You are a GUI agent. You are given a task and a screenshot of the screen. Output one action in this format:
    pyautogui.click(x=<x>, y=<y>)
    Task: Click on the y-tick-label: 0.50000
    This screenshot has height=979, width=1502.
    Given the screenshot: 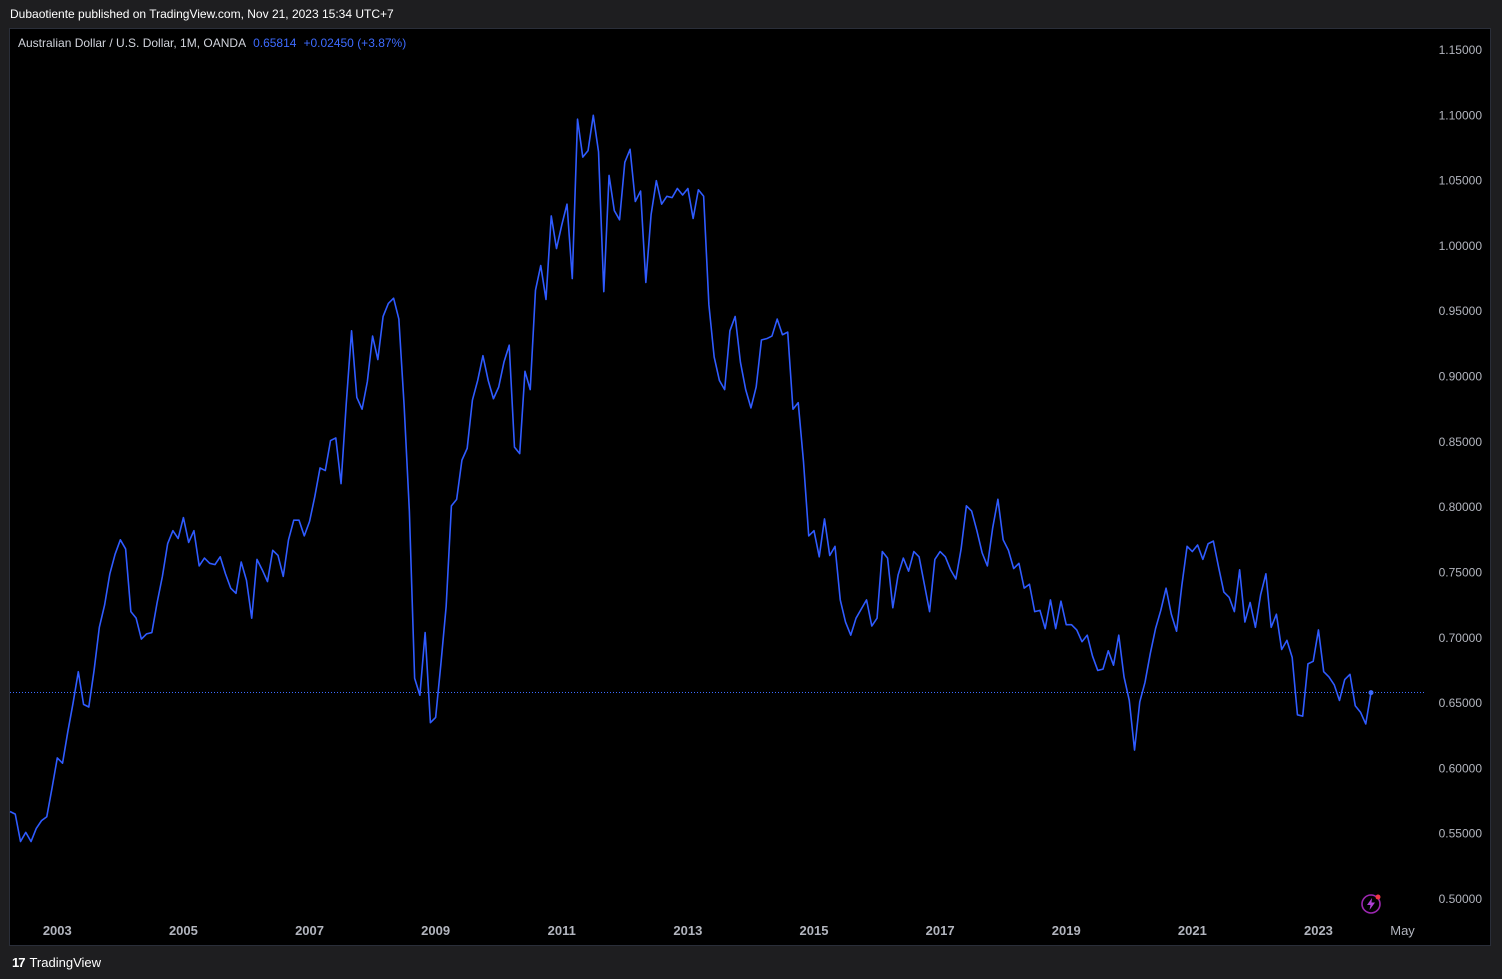 What is the action you would take?
    pyautogui.click(x=1461, y=899)
    